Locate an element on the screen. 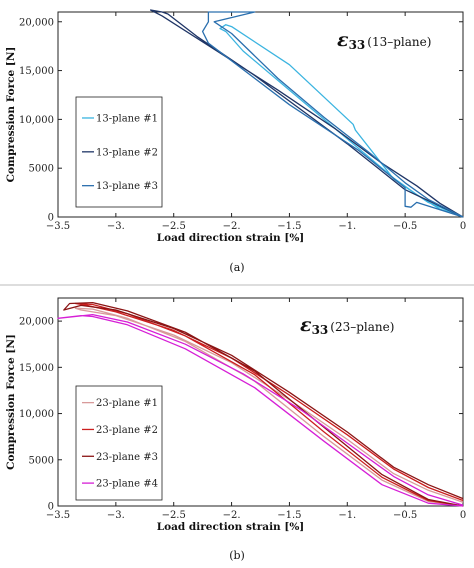 This screenshot has height=568, width=474. legend: 13-plane #1 13-plane #2 13-plane #3 is located at coordinates (119, 152).